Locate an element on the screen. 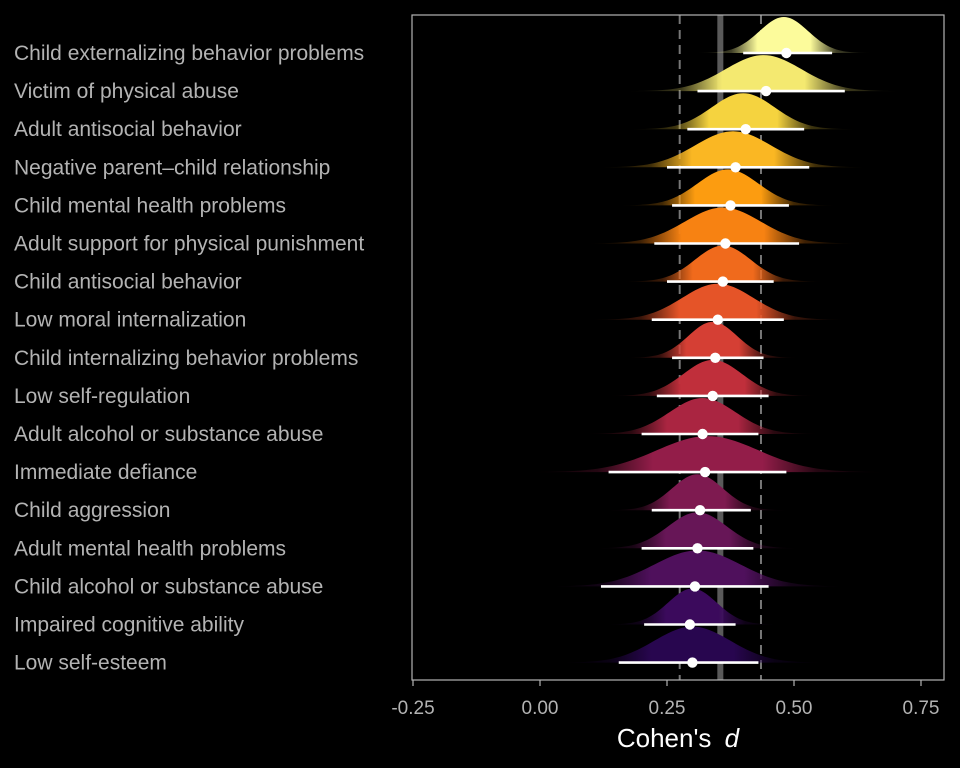 This screenshot has height=768, width=960. category-label: Immediate defiance is located at coordinates (105, 472).